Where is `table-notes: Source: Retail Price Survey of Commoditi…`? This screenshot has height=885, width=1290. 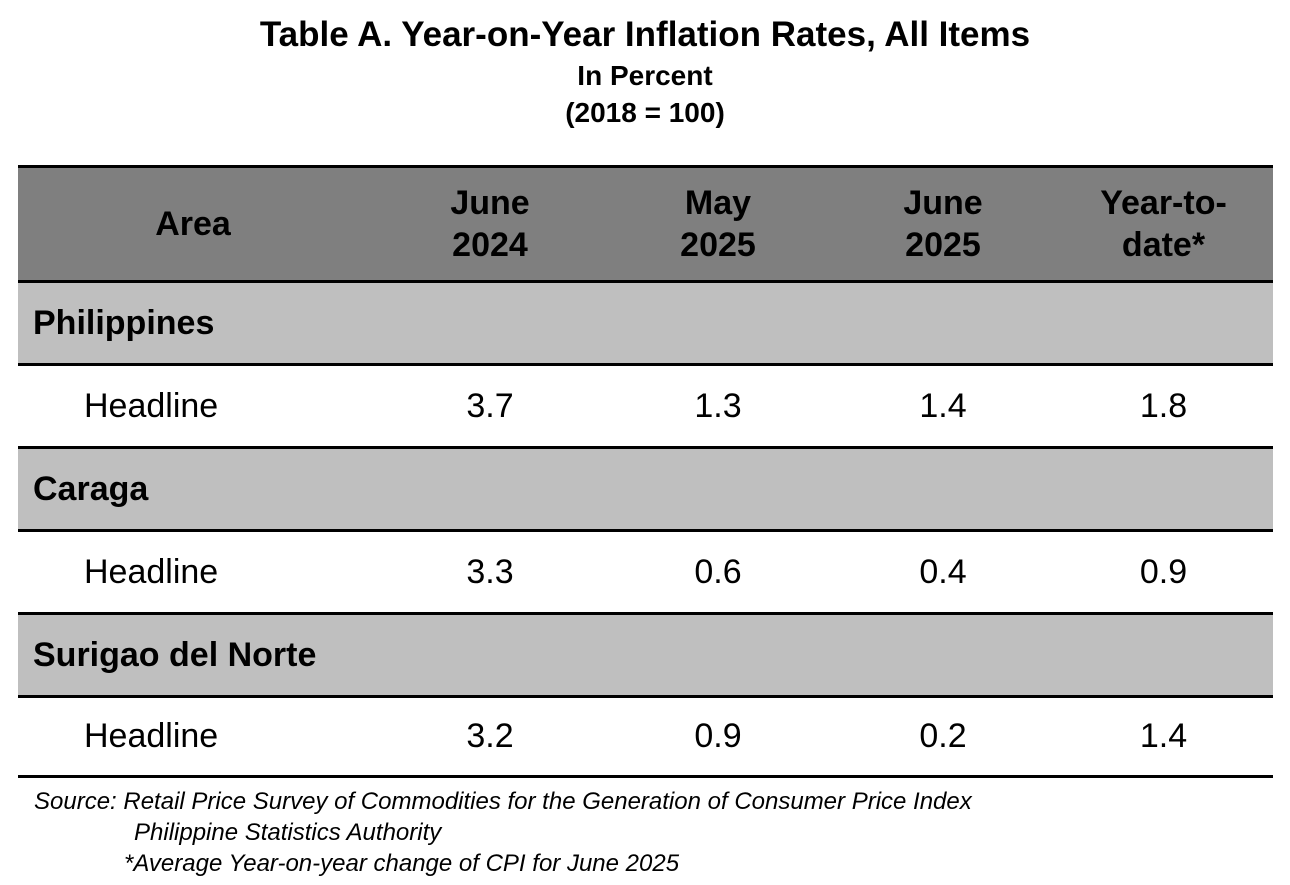 table-notes: Source: Retail Price Survey of Commoditi… is located at coordinates (503, 832).